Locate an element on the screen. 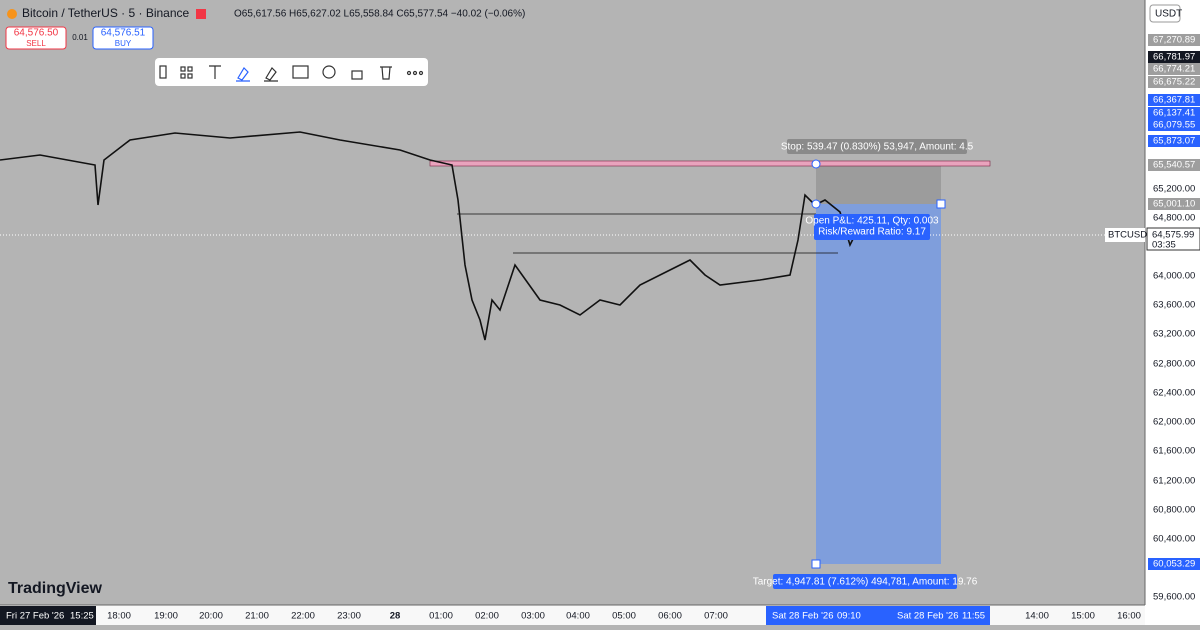 This screenshot has height=630, width=1200. zone-line is located at coordinates (710, 163).